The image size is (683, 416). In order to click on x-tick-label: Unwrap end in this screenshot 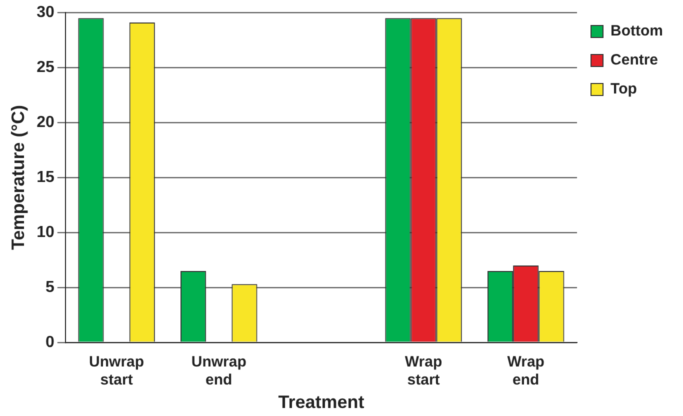, I will do `click(218, 371)`.